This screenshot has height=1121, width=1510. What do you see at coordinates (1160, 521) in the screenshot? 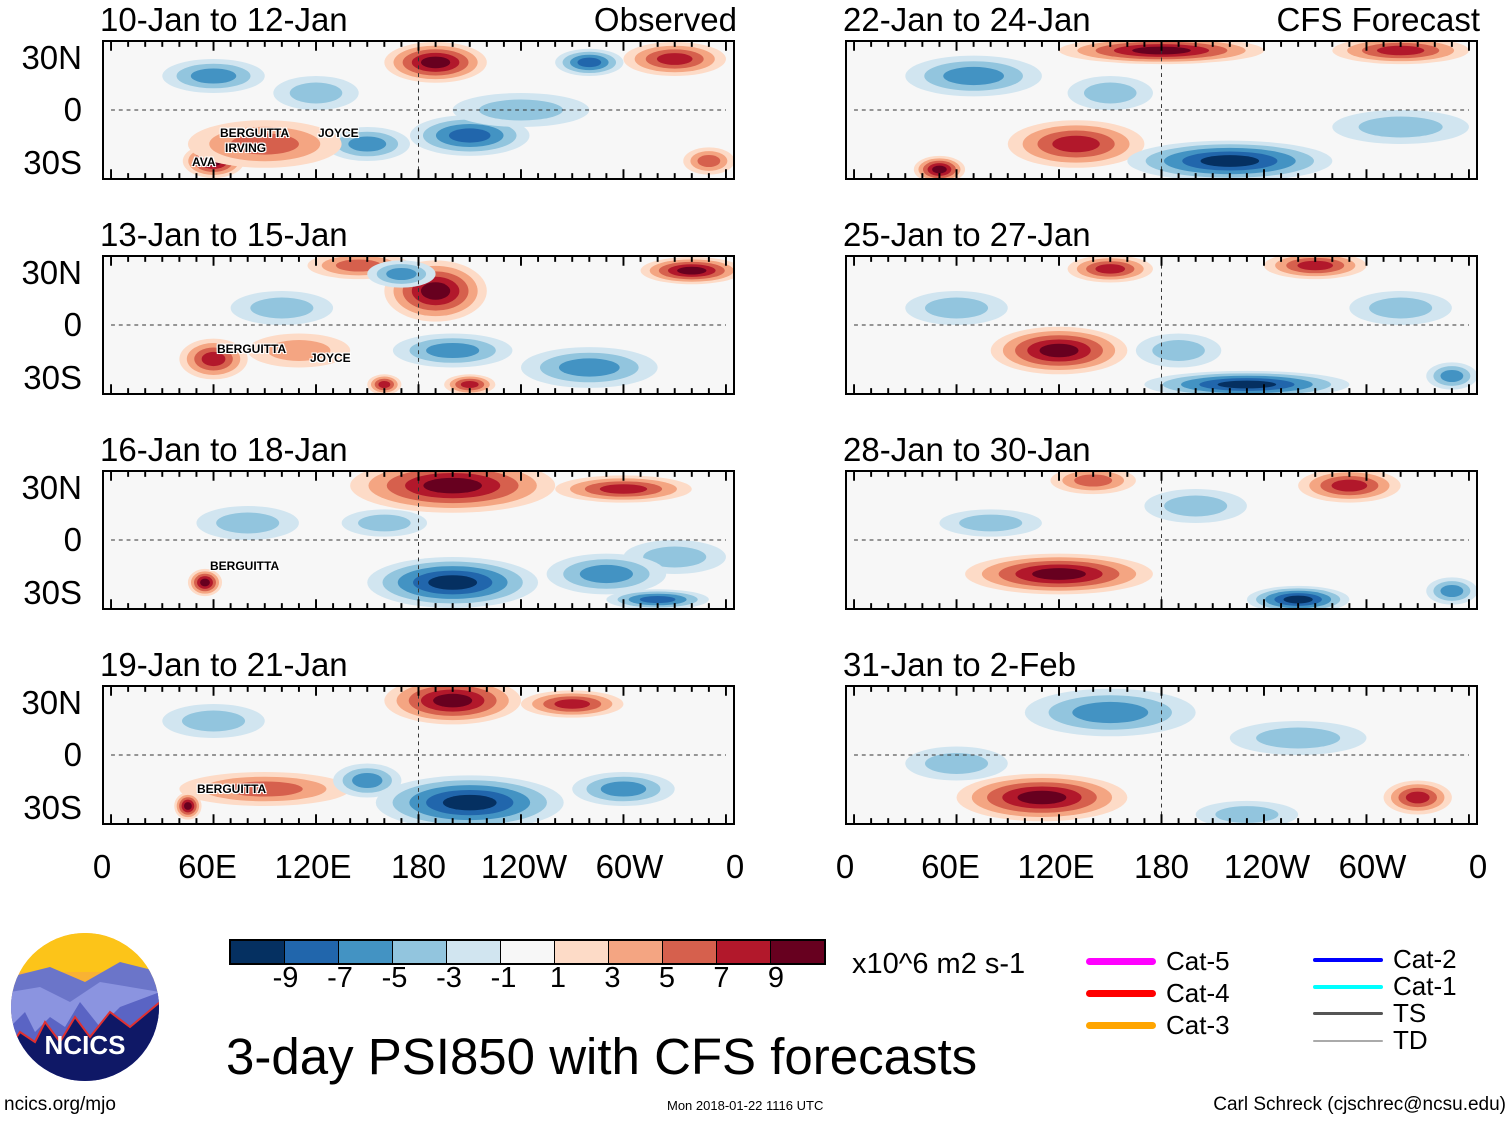
I see `map-panel: 28-Jan to 30-Jan` at bounding box center [1160, 521].